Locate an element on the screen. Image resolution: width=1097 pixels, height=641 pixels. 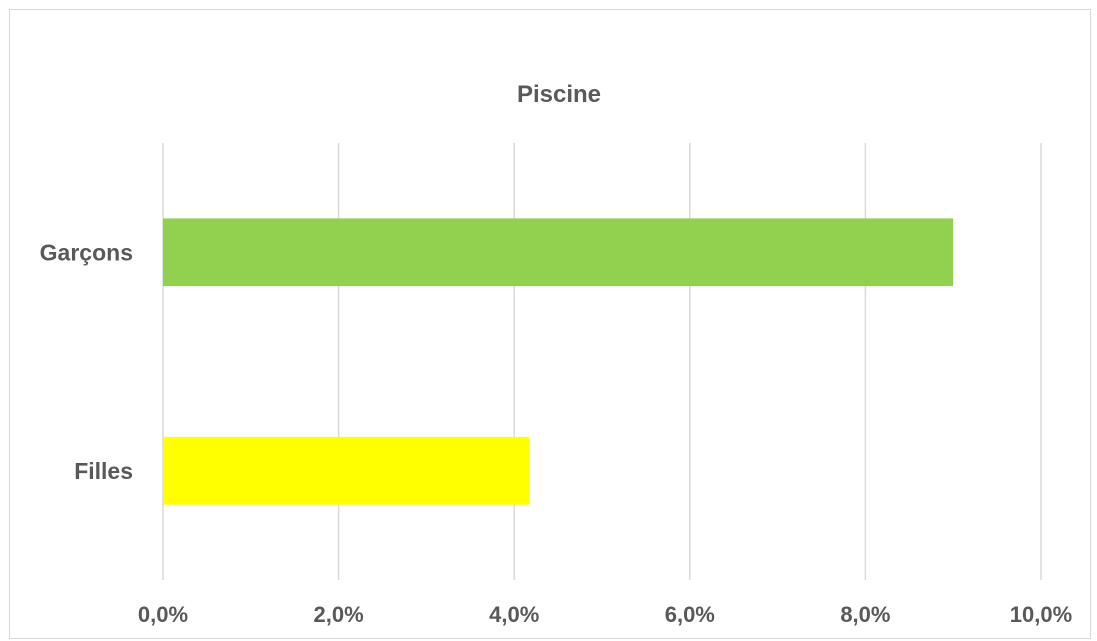
chart-title: Piscine is located at coordinates (559, 94).